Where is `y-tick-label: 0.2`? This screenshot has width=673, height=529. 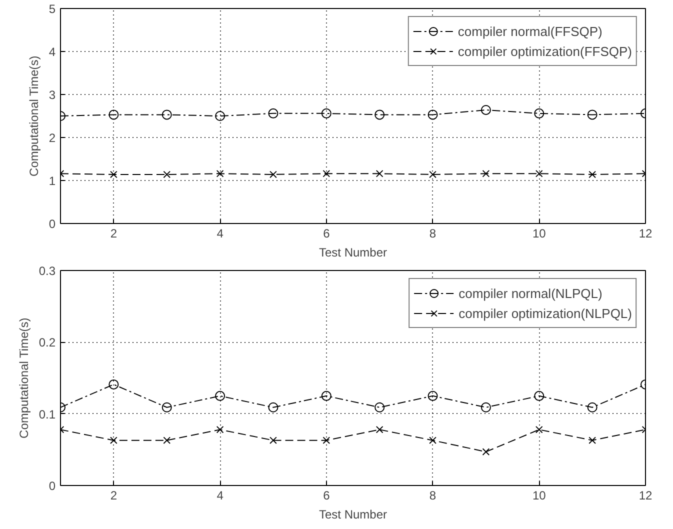
y-tick-label: 0.2 is located at coordinates (47, 343).